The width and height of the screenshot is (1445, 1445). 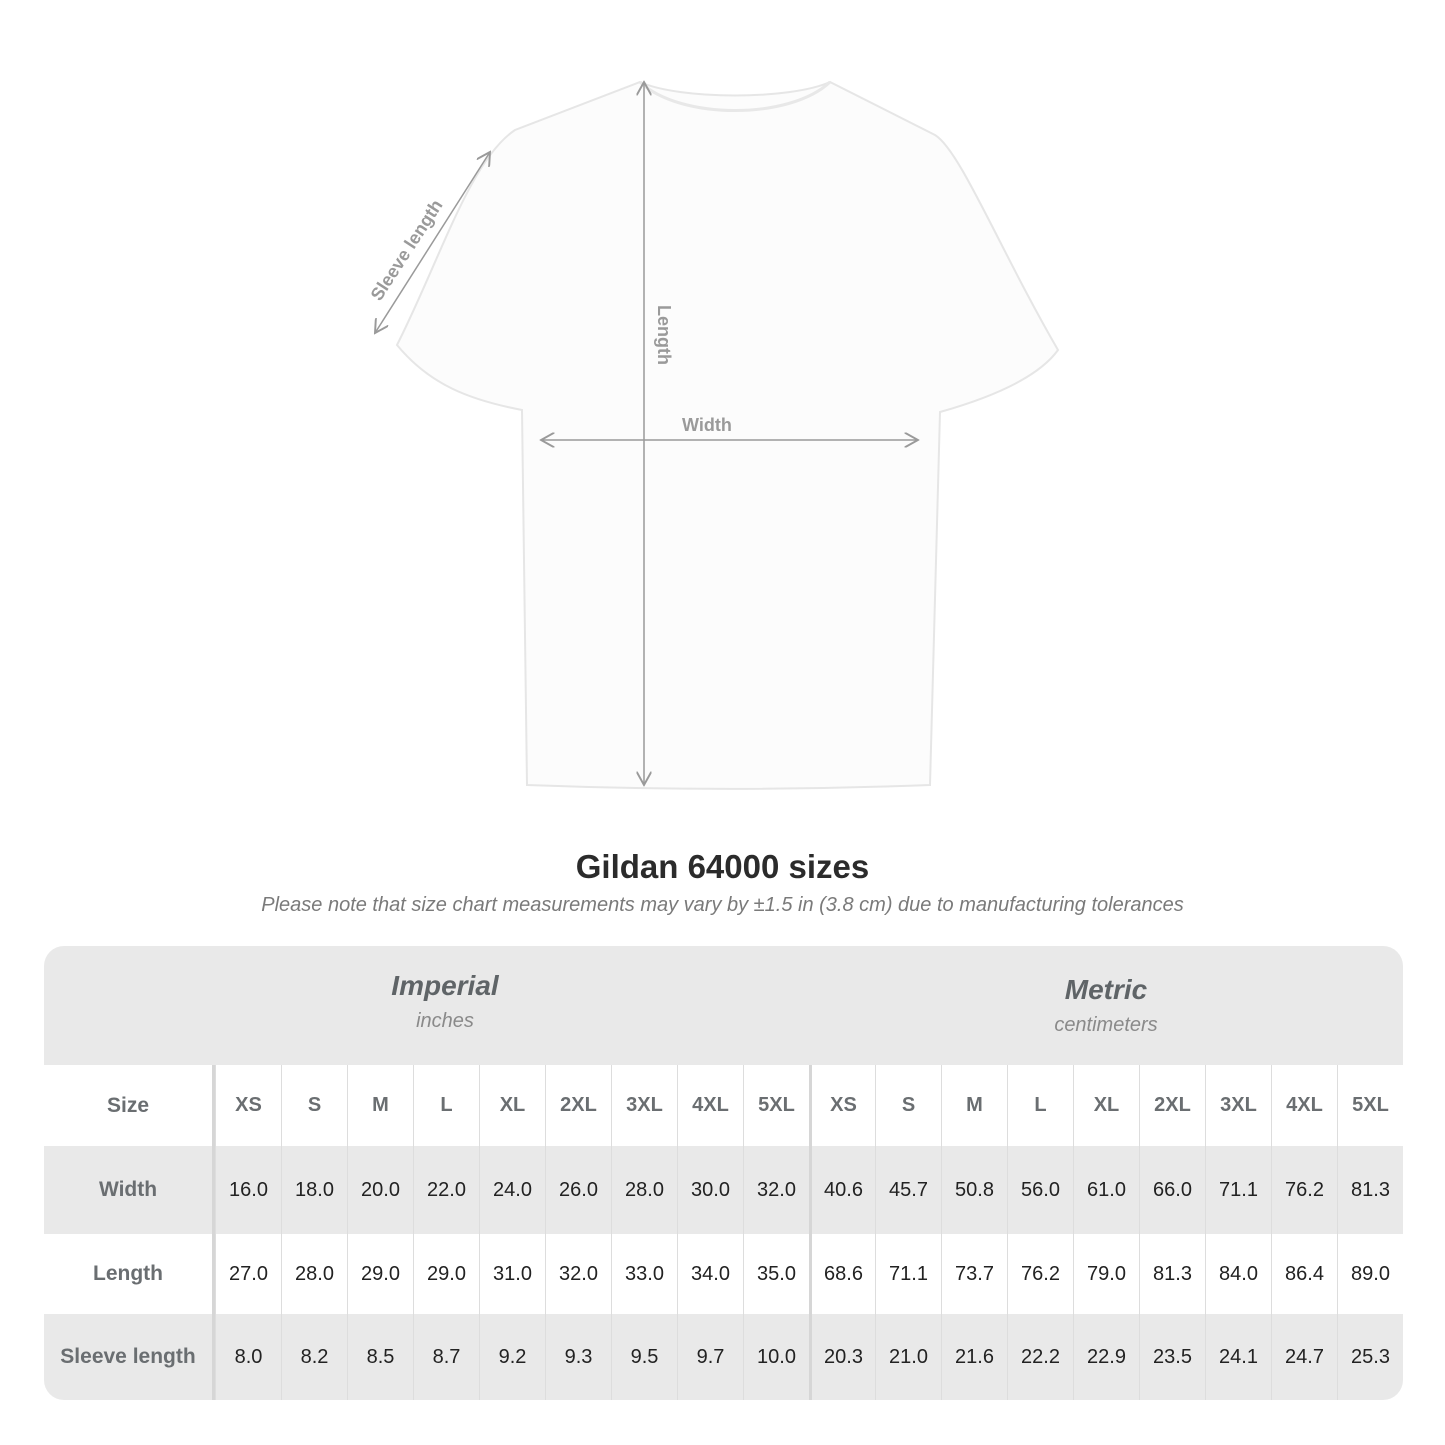 What do you see at coordinates (776, 1357) in the screenshot?
I see `imperial-cell: 10.0` at bounding box center [776, 1357].